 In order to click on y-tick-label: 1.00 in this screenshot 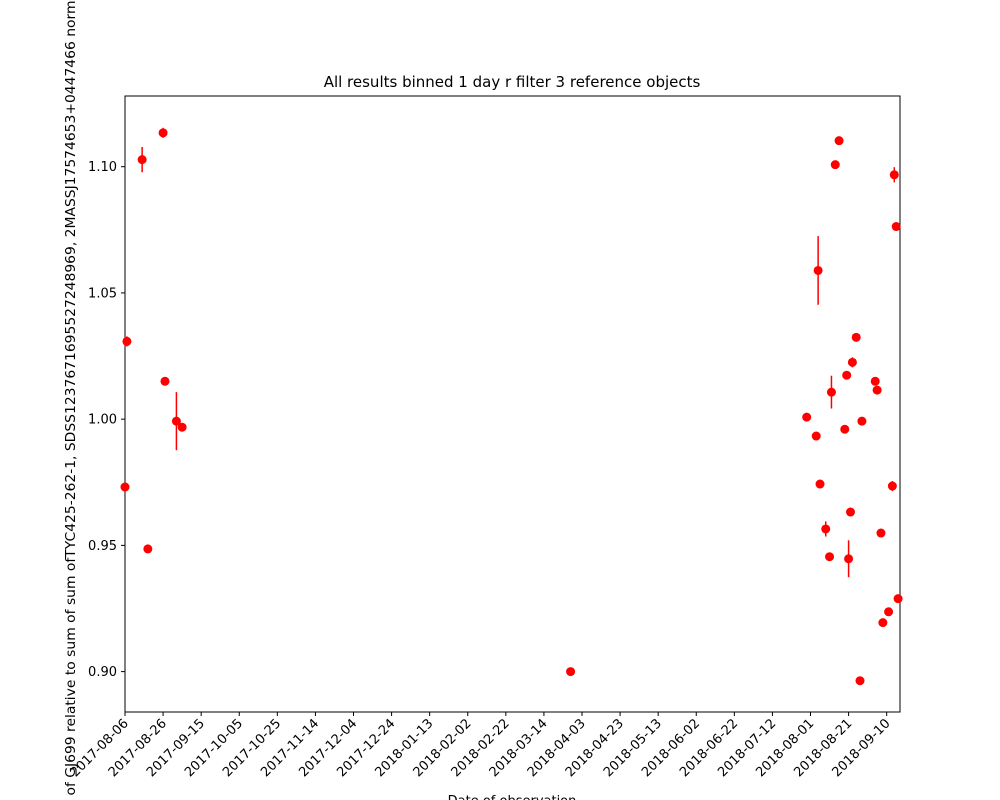, I will do `click(102, 420)`.